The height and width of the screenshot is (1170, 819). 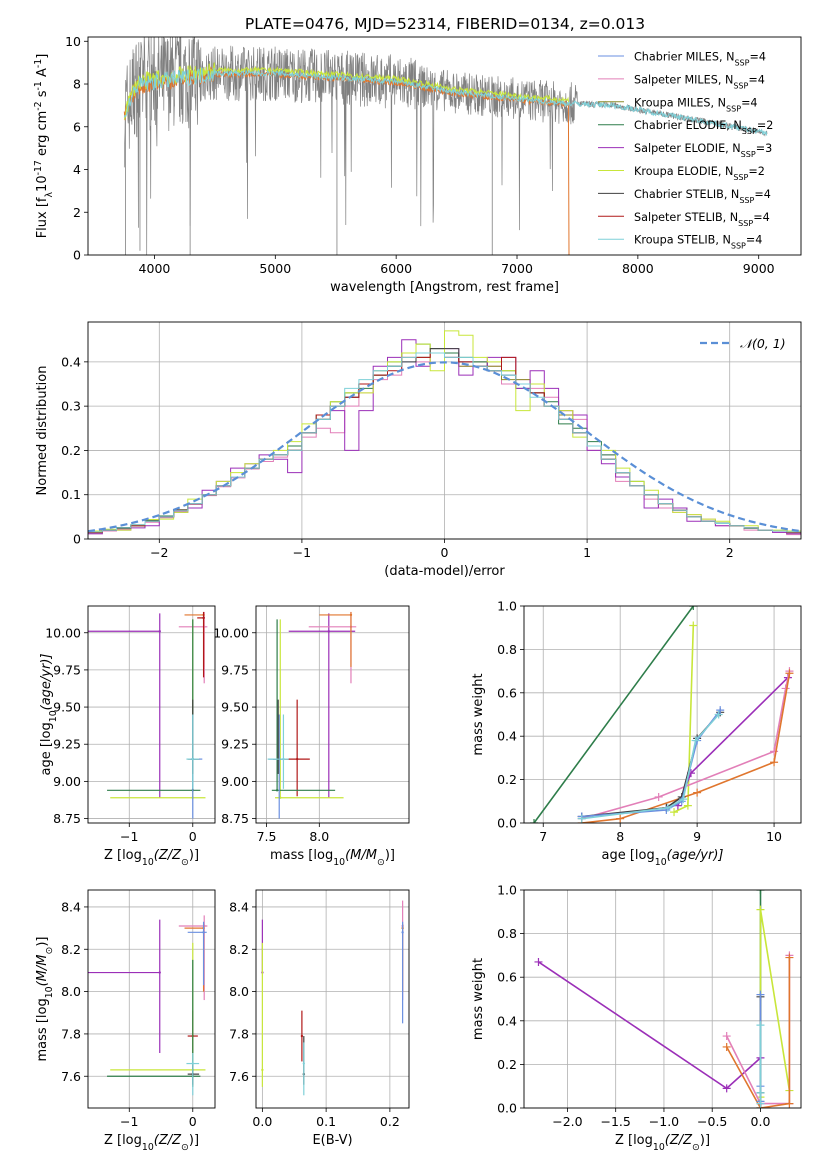 I want to click on x-tick-label: 4000, so click(x=155, y=268).